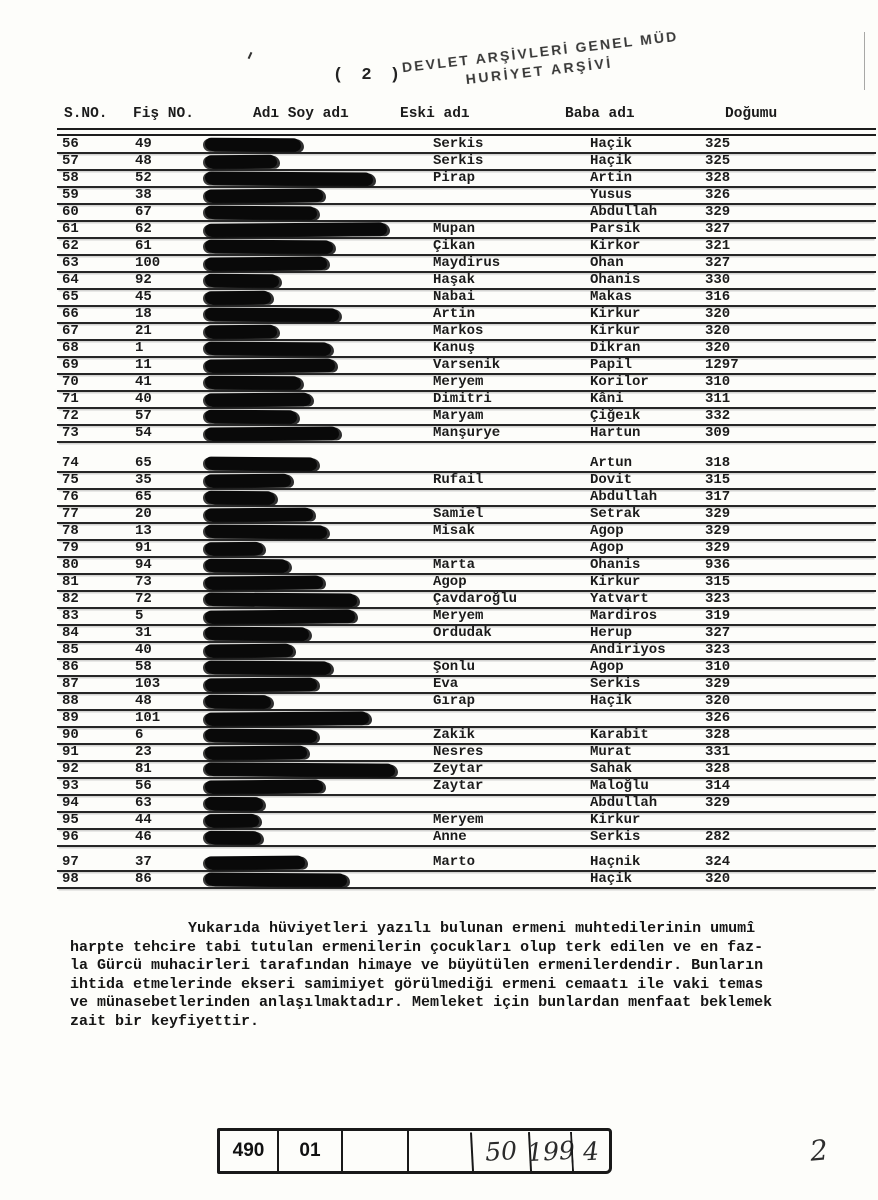  Describe the element at coordinates (143, 229) in the screenshot. I see `cell-fis-no: 62` at that location.